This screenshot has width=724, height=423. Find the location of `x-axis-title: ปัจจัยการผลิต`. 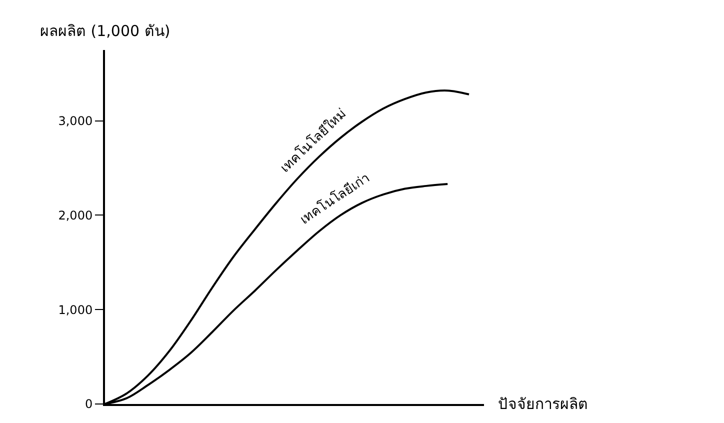

x-axis-title: ปัจจัยการผลิต is located at coordinates (543, 404).